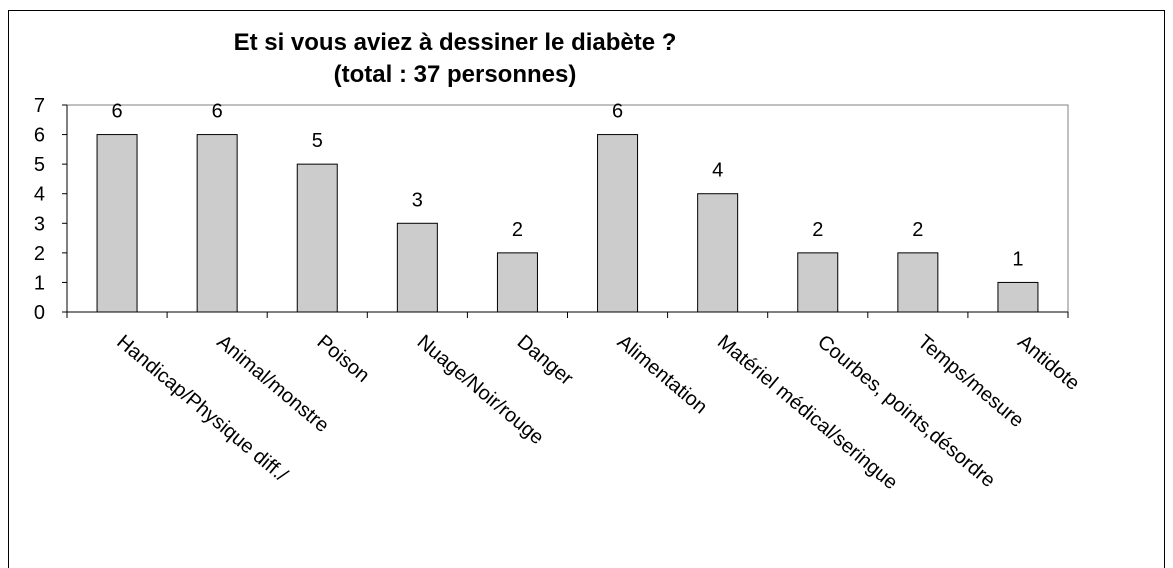 Image resolution: width=1173 pixels, height=568 pixels. I want to click on y-tick-label: 5, so click(39, 165).